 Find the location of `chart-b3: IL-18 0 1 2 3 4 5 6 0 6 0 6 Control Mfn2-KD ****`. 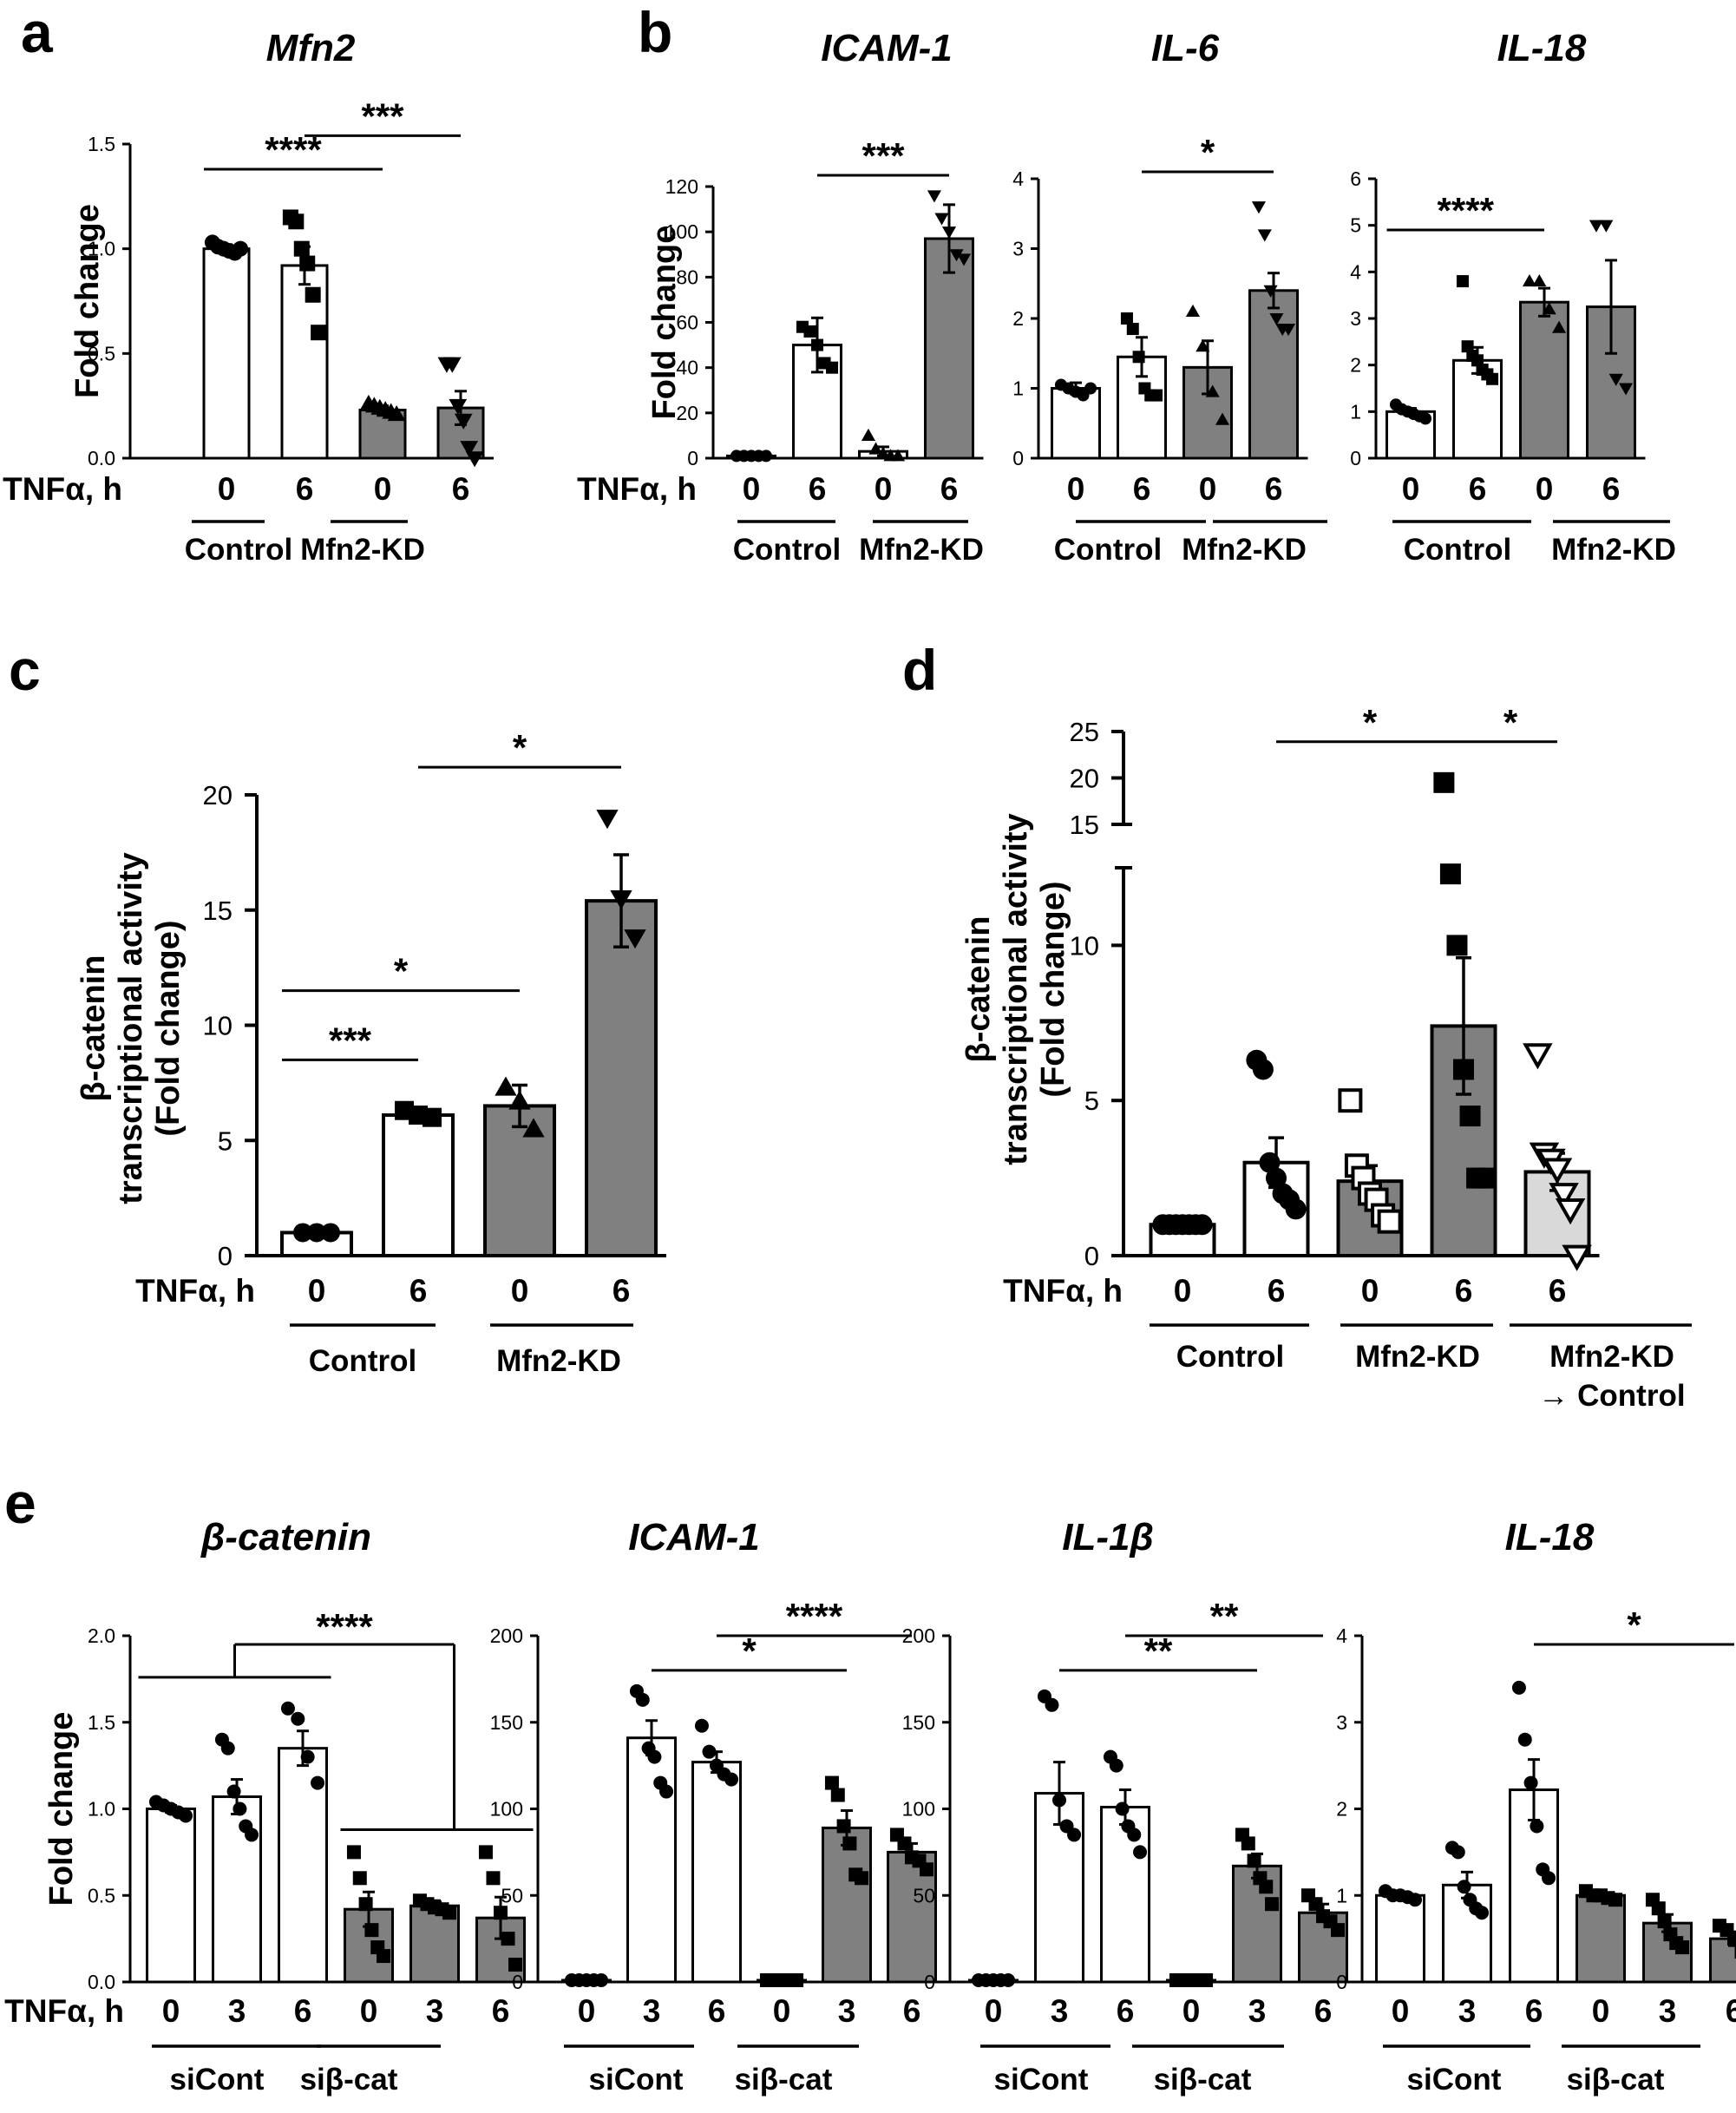

chart-b3: IL-18 0 1 2 3 4 5 6 0 6 0 6 Control Mfn2-KD **** is located at coordinates (1513, 297).